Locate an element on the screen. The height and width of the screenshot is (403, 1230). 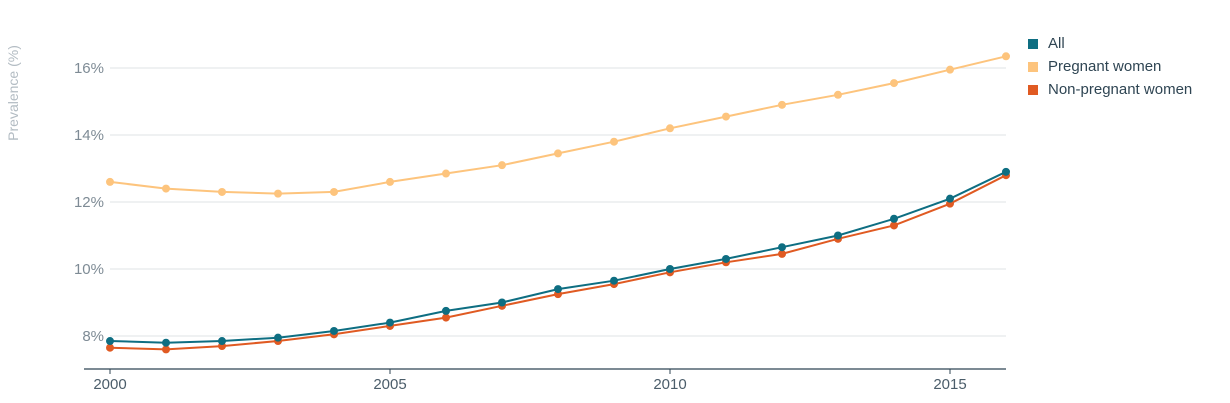
y-tick-label: 16% is located at coordinates (89, 68).